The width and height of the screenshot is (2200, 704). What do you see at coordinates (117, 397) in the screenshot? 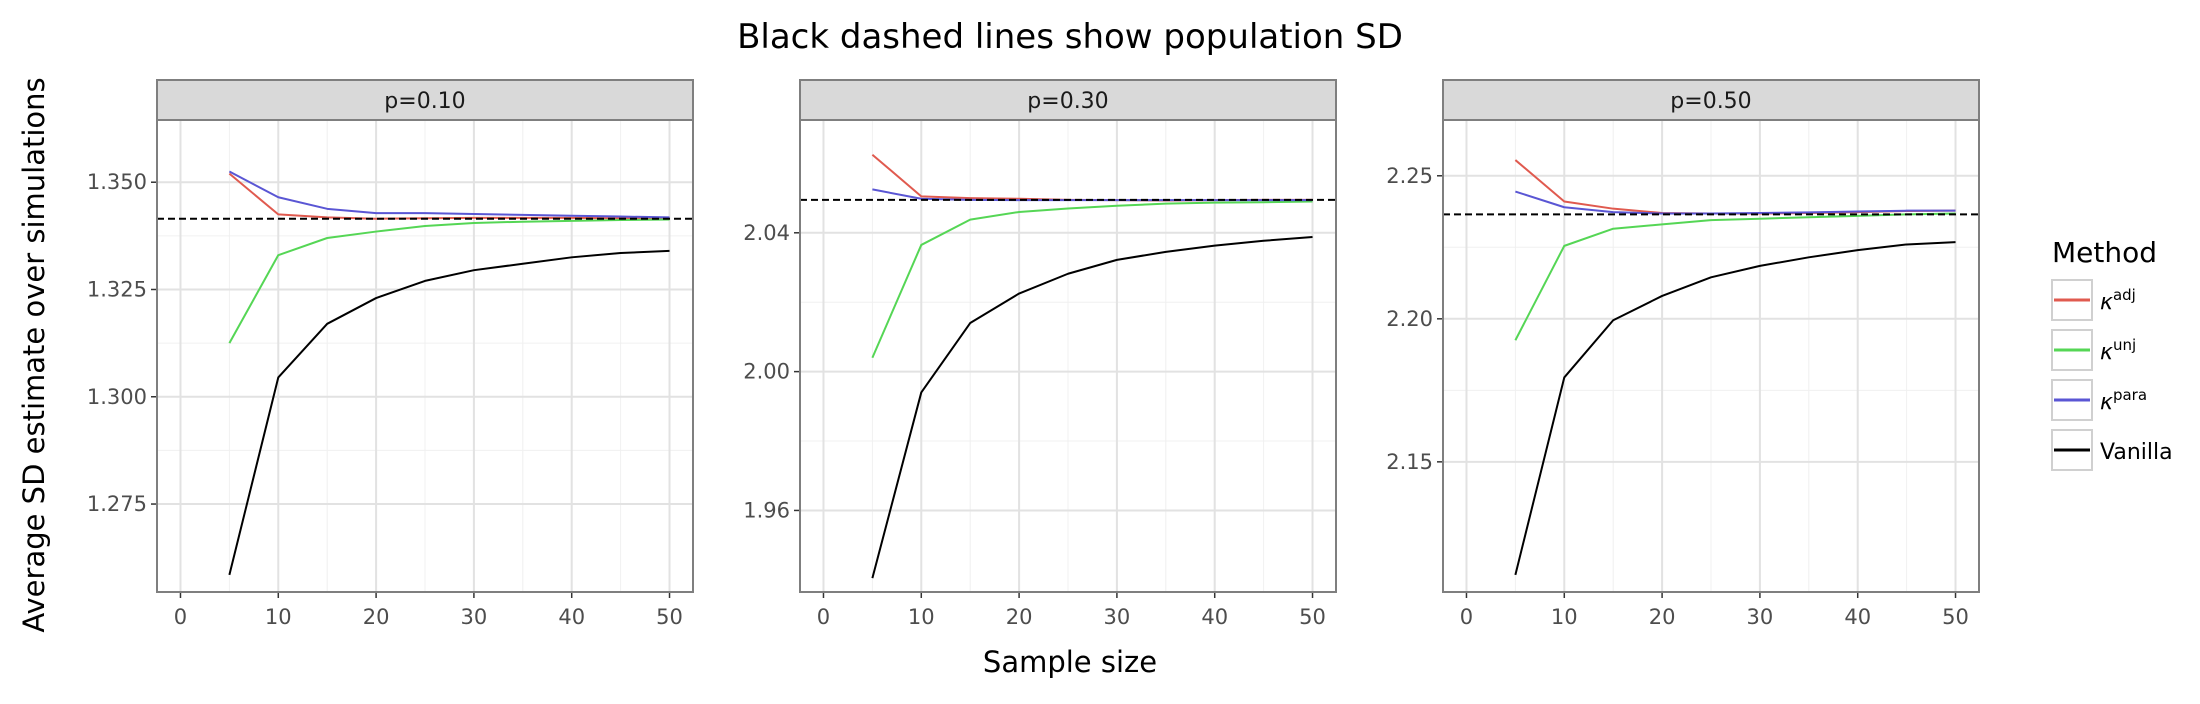
I see `y-tick-label: 1.300` at bounding box center [117, 397].